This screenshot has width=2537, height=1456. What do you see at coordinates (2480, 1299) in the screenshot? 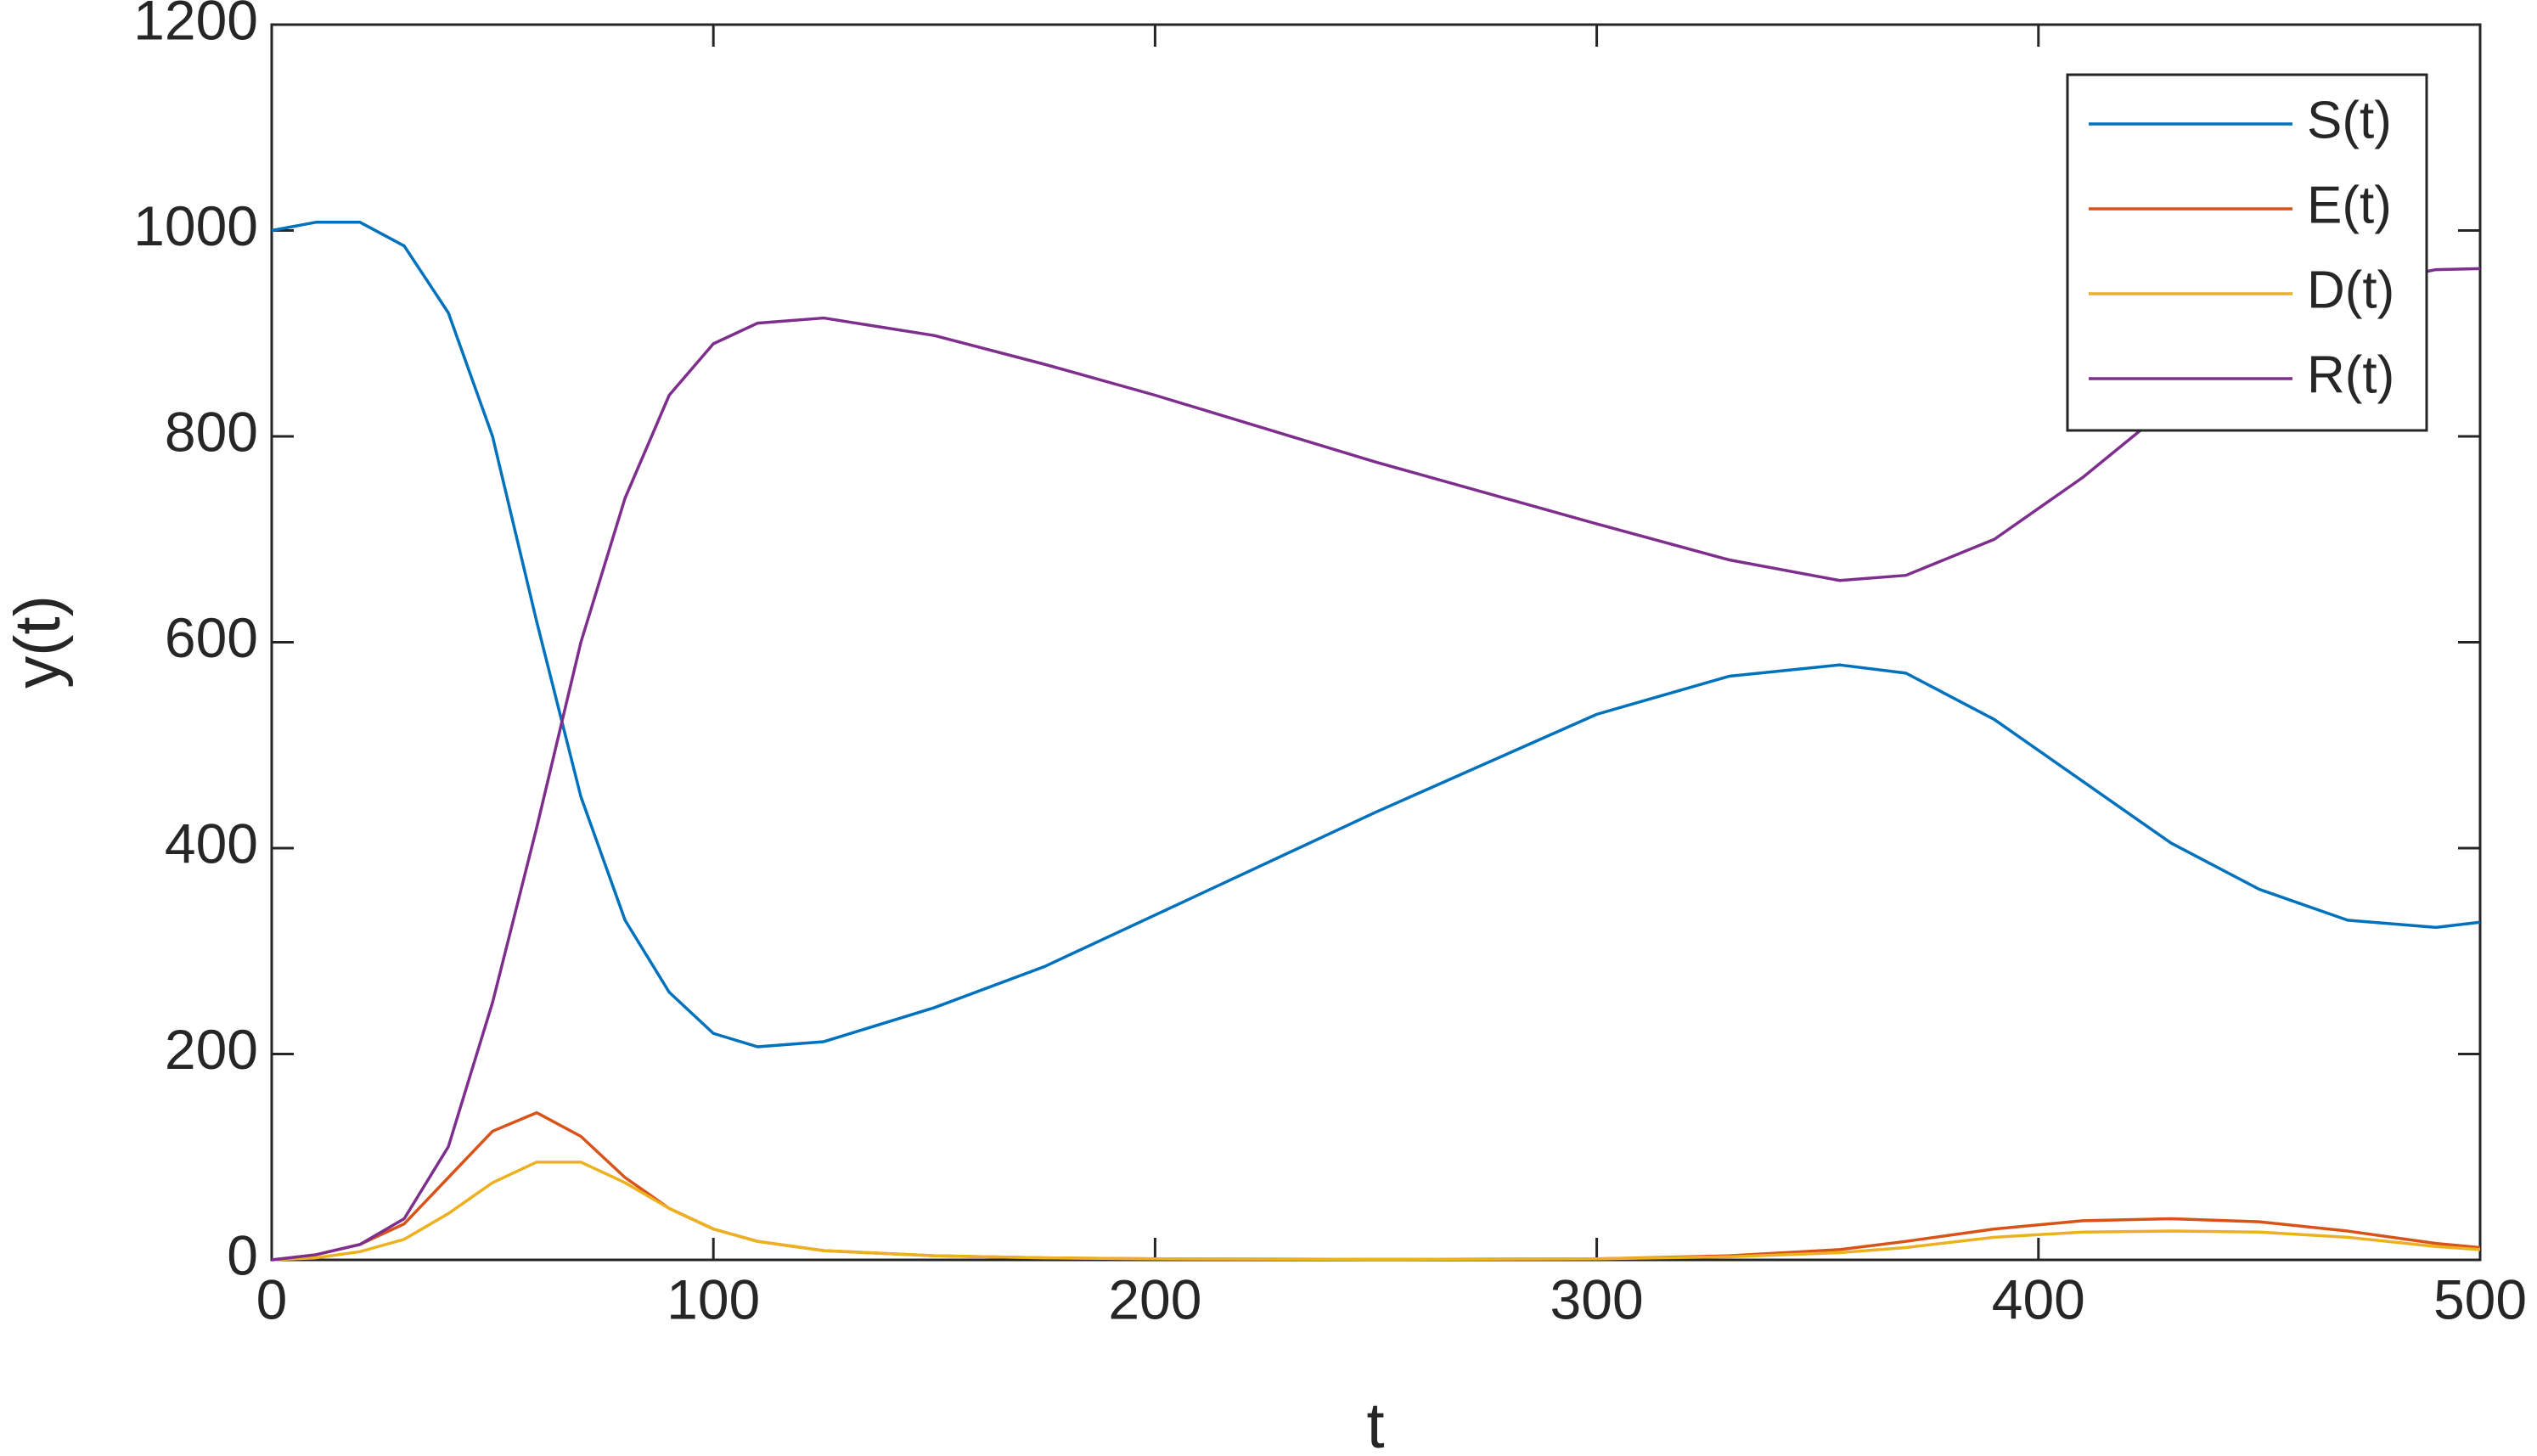
I see `x-tick-label: 500` at bounding box center [2480, 1299].